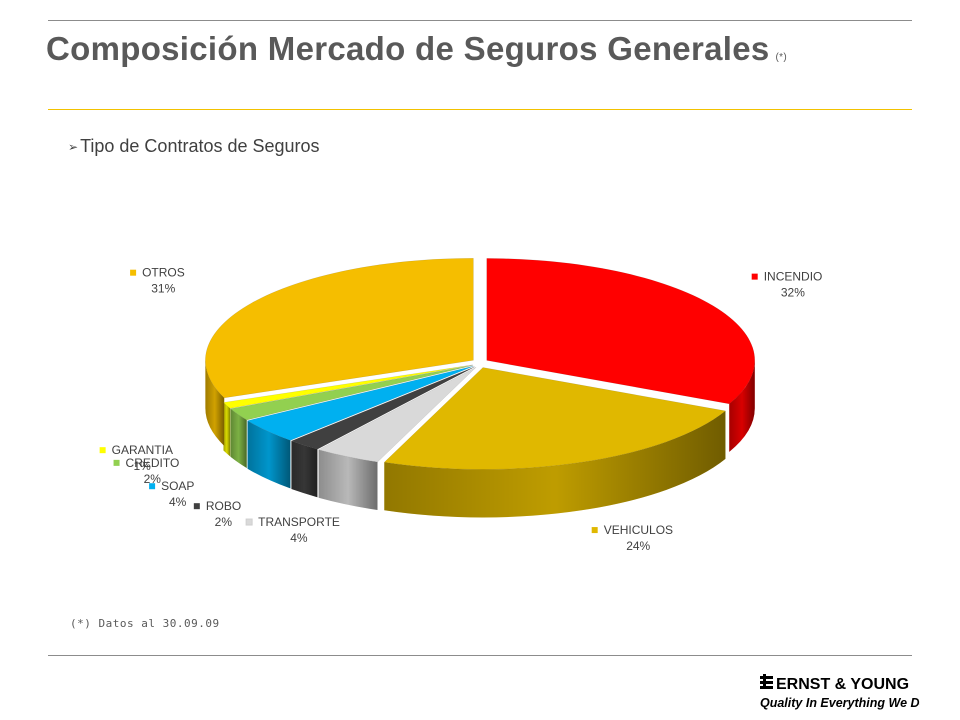 This screenshot has width=960, height=720. What do you see at coordinates (793, 277) in the screenshot?
I see `slice-name-label: INCENDIO` at bounding box center [793, 277].